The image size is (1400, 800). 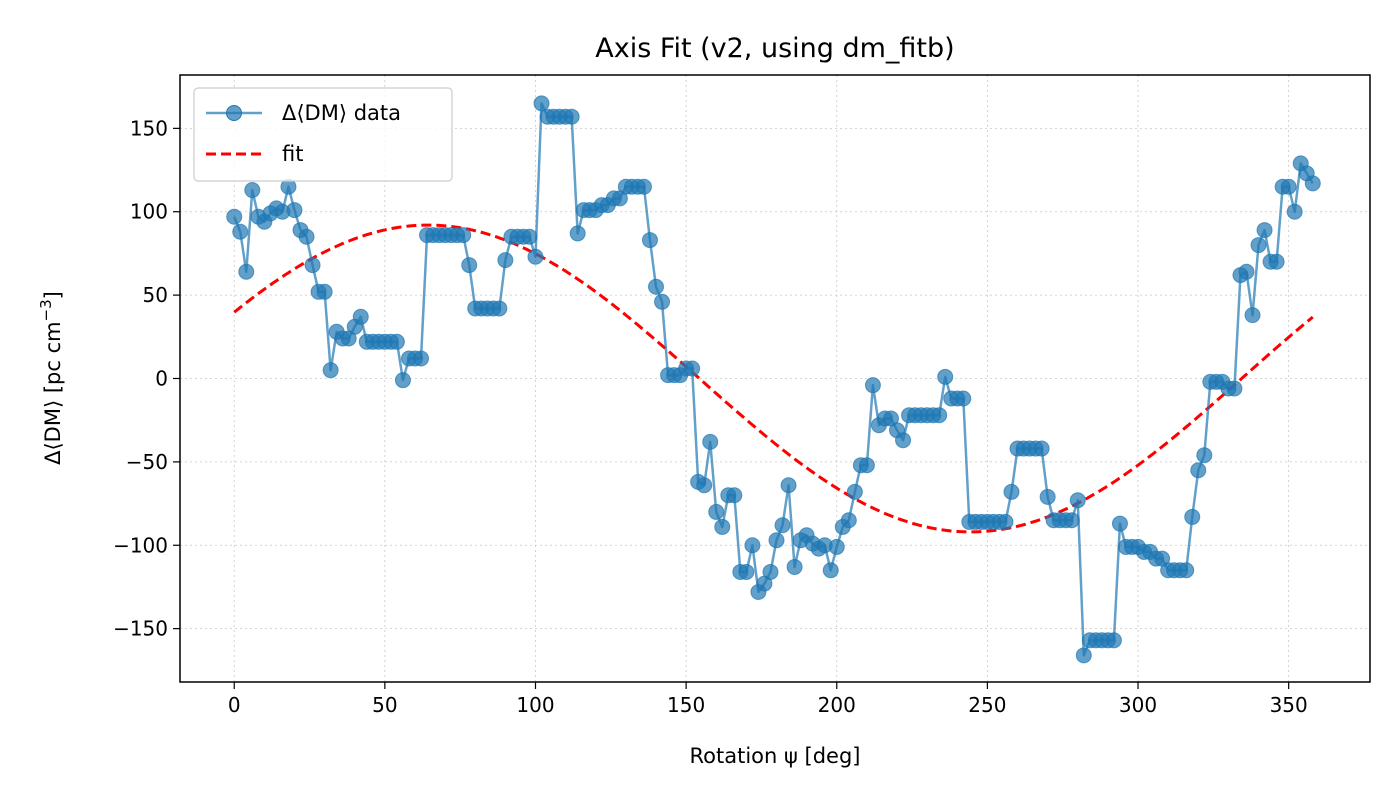 I want to click on x-tick-label: 100, so click(x=535, y=705).